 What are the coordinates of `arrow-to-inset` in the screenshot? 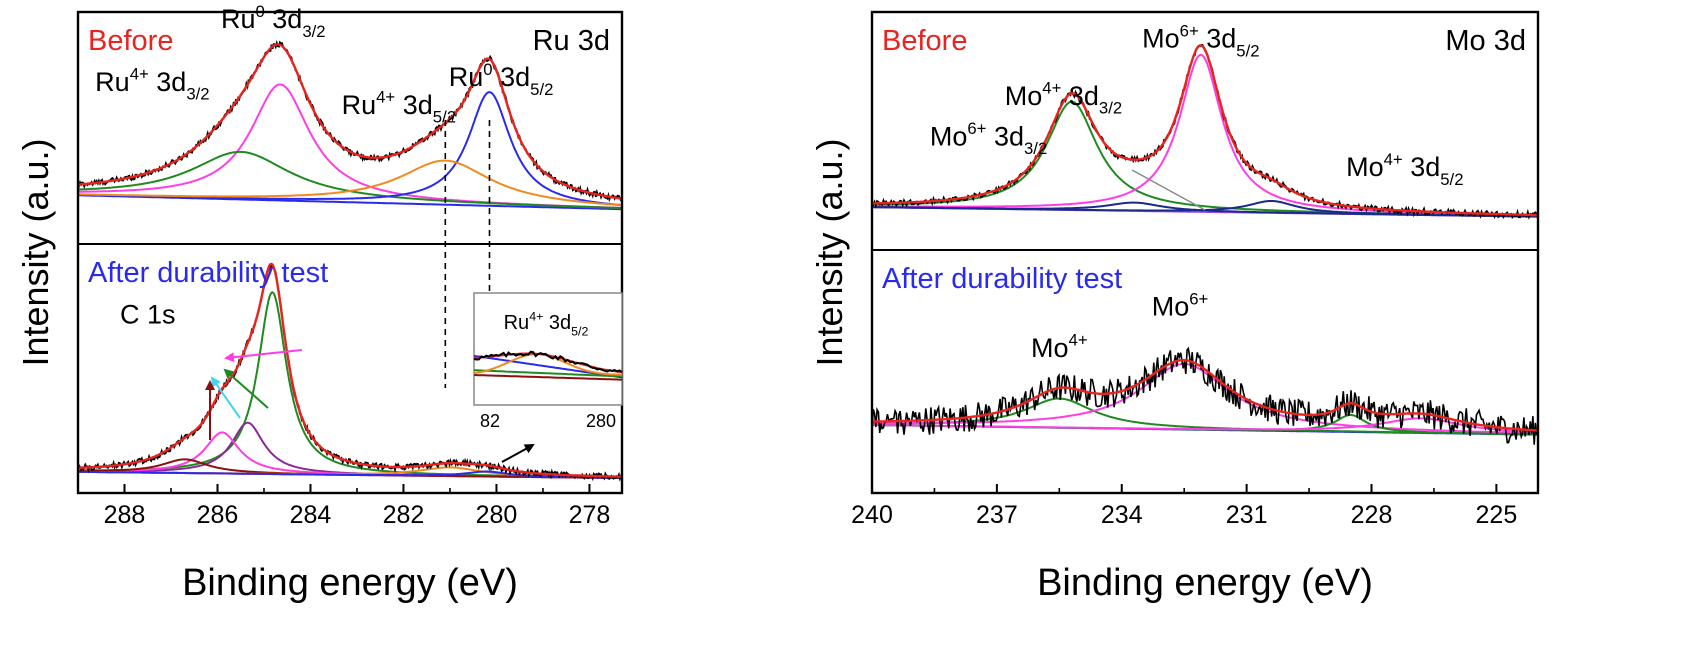 It's located at (518, 453).